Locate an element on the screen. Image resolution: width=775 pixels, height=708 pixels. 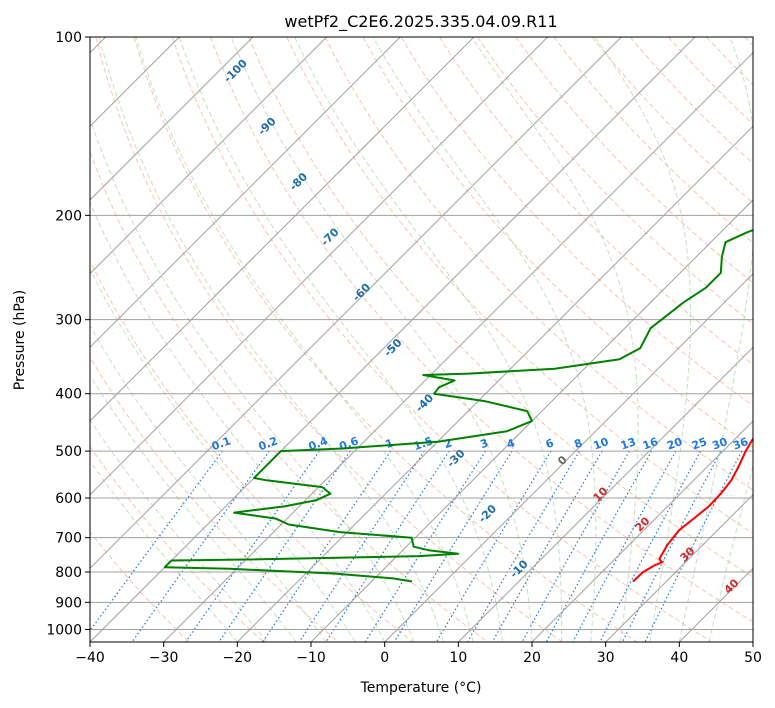
y-tick-label: 100 is located at coordinates (68, 38).